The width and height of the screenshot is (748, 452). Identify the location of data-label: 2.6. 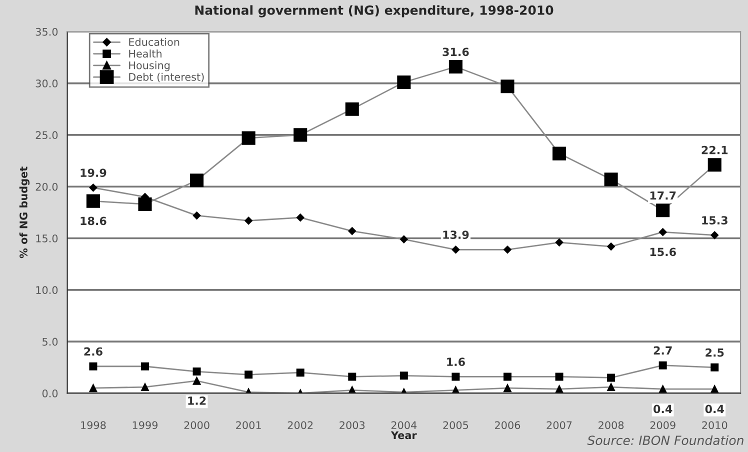
(93, 351).